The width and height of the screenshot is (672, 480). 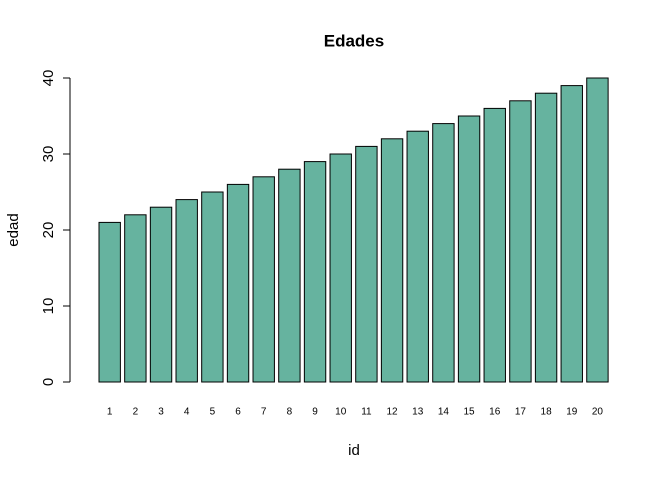 I want to click on y-axis-label: edad, so click(x=13, y=229).